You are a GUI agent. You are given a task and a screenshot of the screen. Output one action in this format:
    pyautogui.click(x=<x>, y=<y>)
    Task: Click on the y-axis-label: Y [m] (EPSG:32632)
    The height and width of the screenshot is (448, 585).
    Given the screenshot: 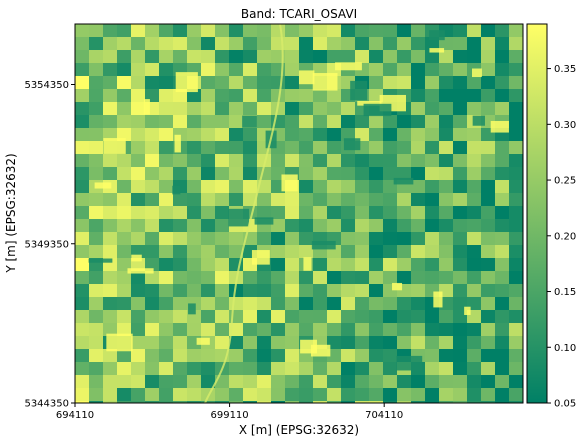 What is the action you would take?
    pyautogui.click(x=11, y=213)
    